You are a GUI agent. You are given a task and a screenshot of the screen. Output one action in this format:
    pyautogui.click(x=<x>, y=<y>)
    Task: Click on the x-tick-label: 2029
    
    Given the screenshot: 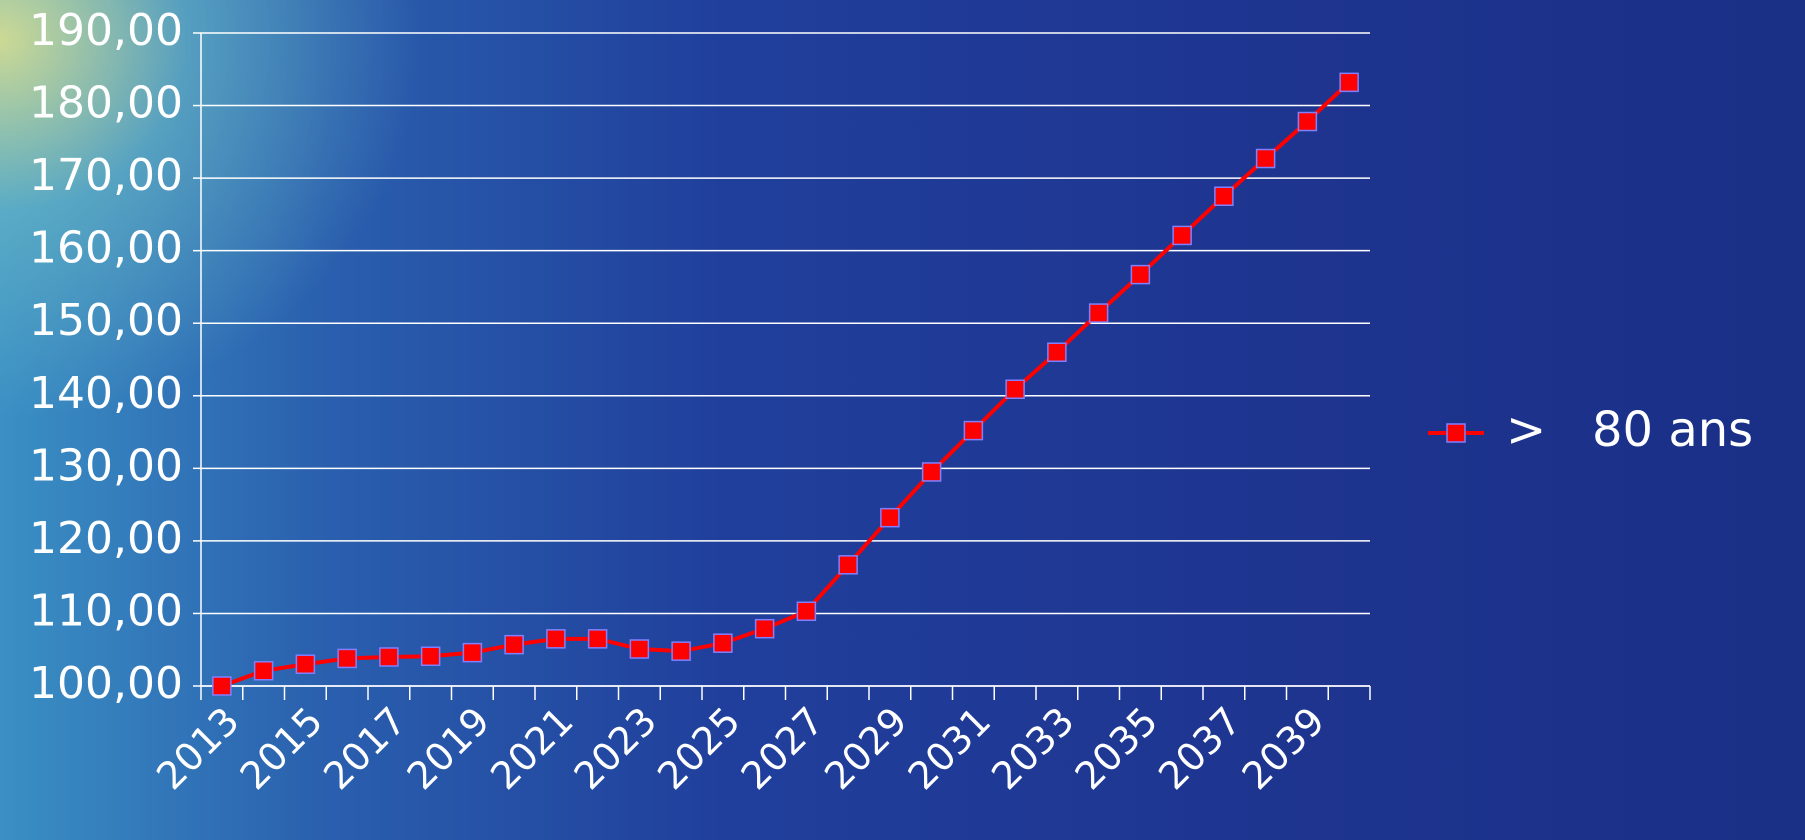 What is the action you would take?
    pyautogui.click(x=866, y=749)
    